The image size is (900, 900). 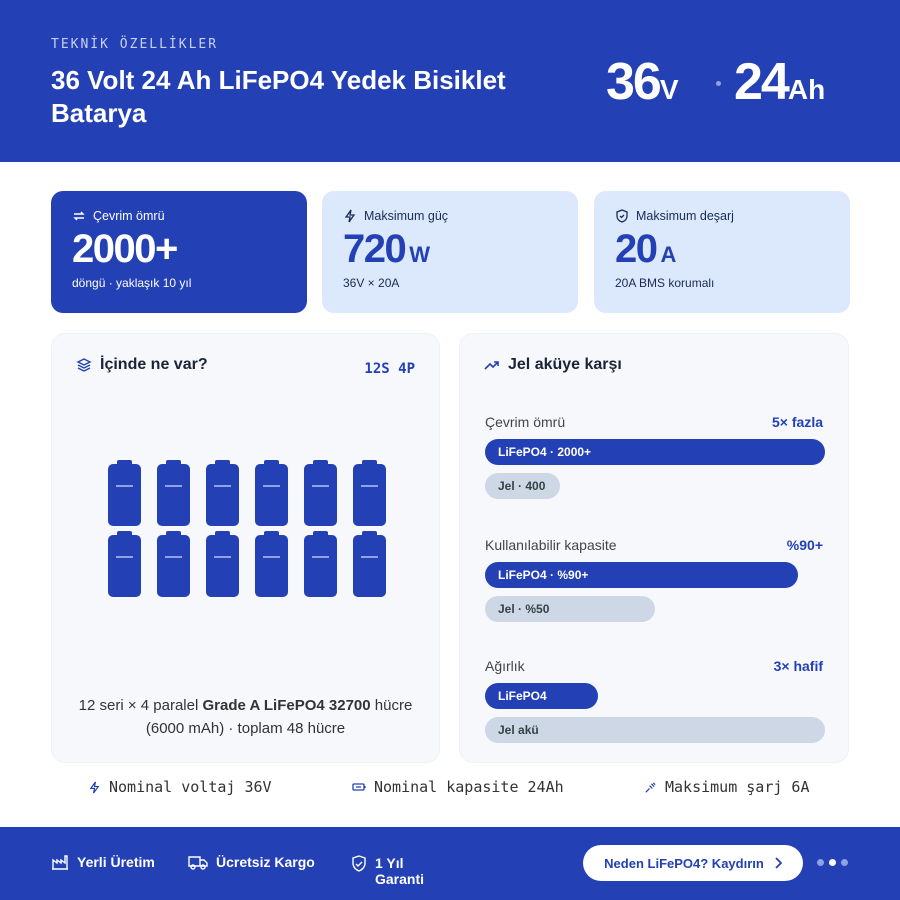 I want to click on voltage: 36V, so click(x=642, y=82).